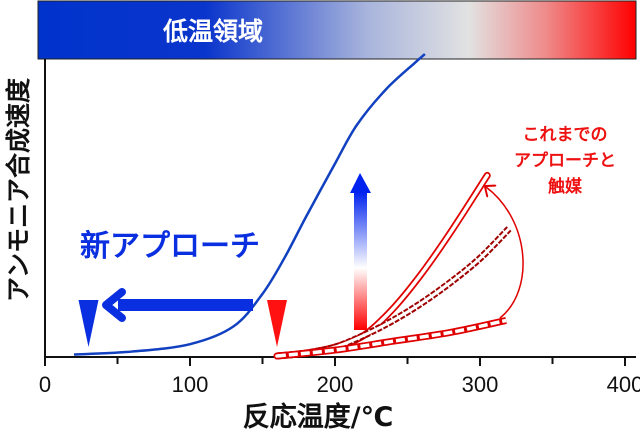 The image size is (640, 440). Describe the element at coordinates (335, 384) in the screenshot. I see `x-tick-label: 200` at that location.